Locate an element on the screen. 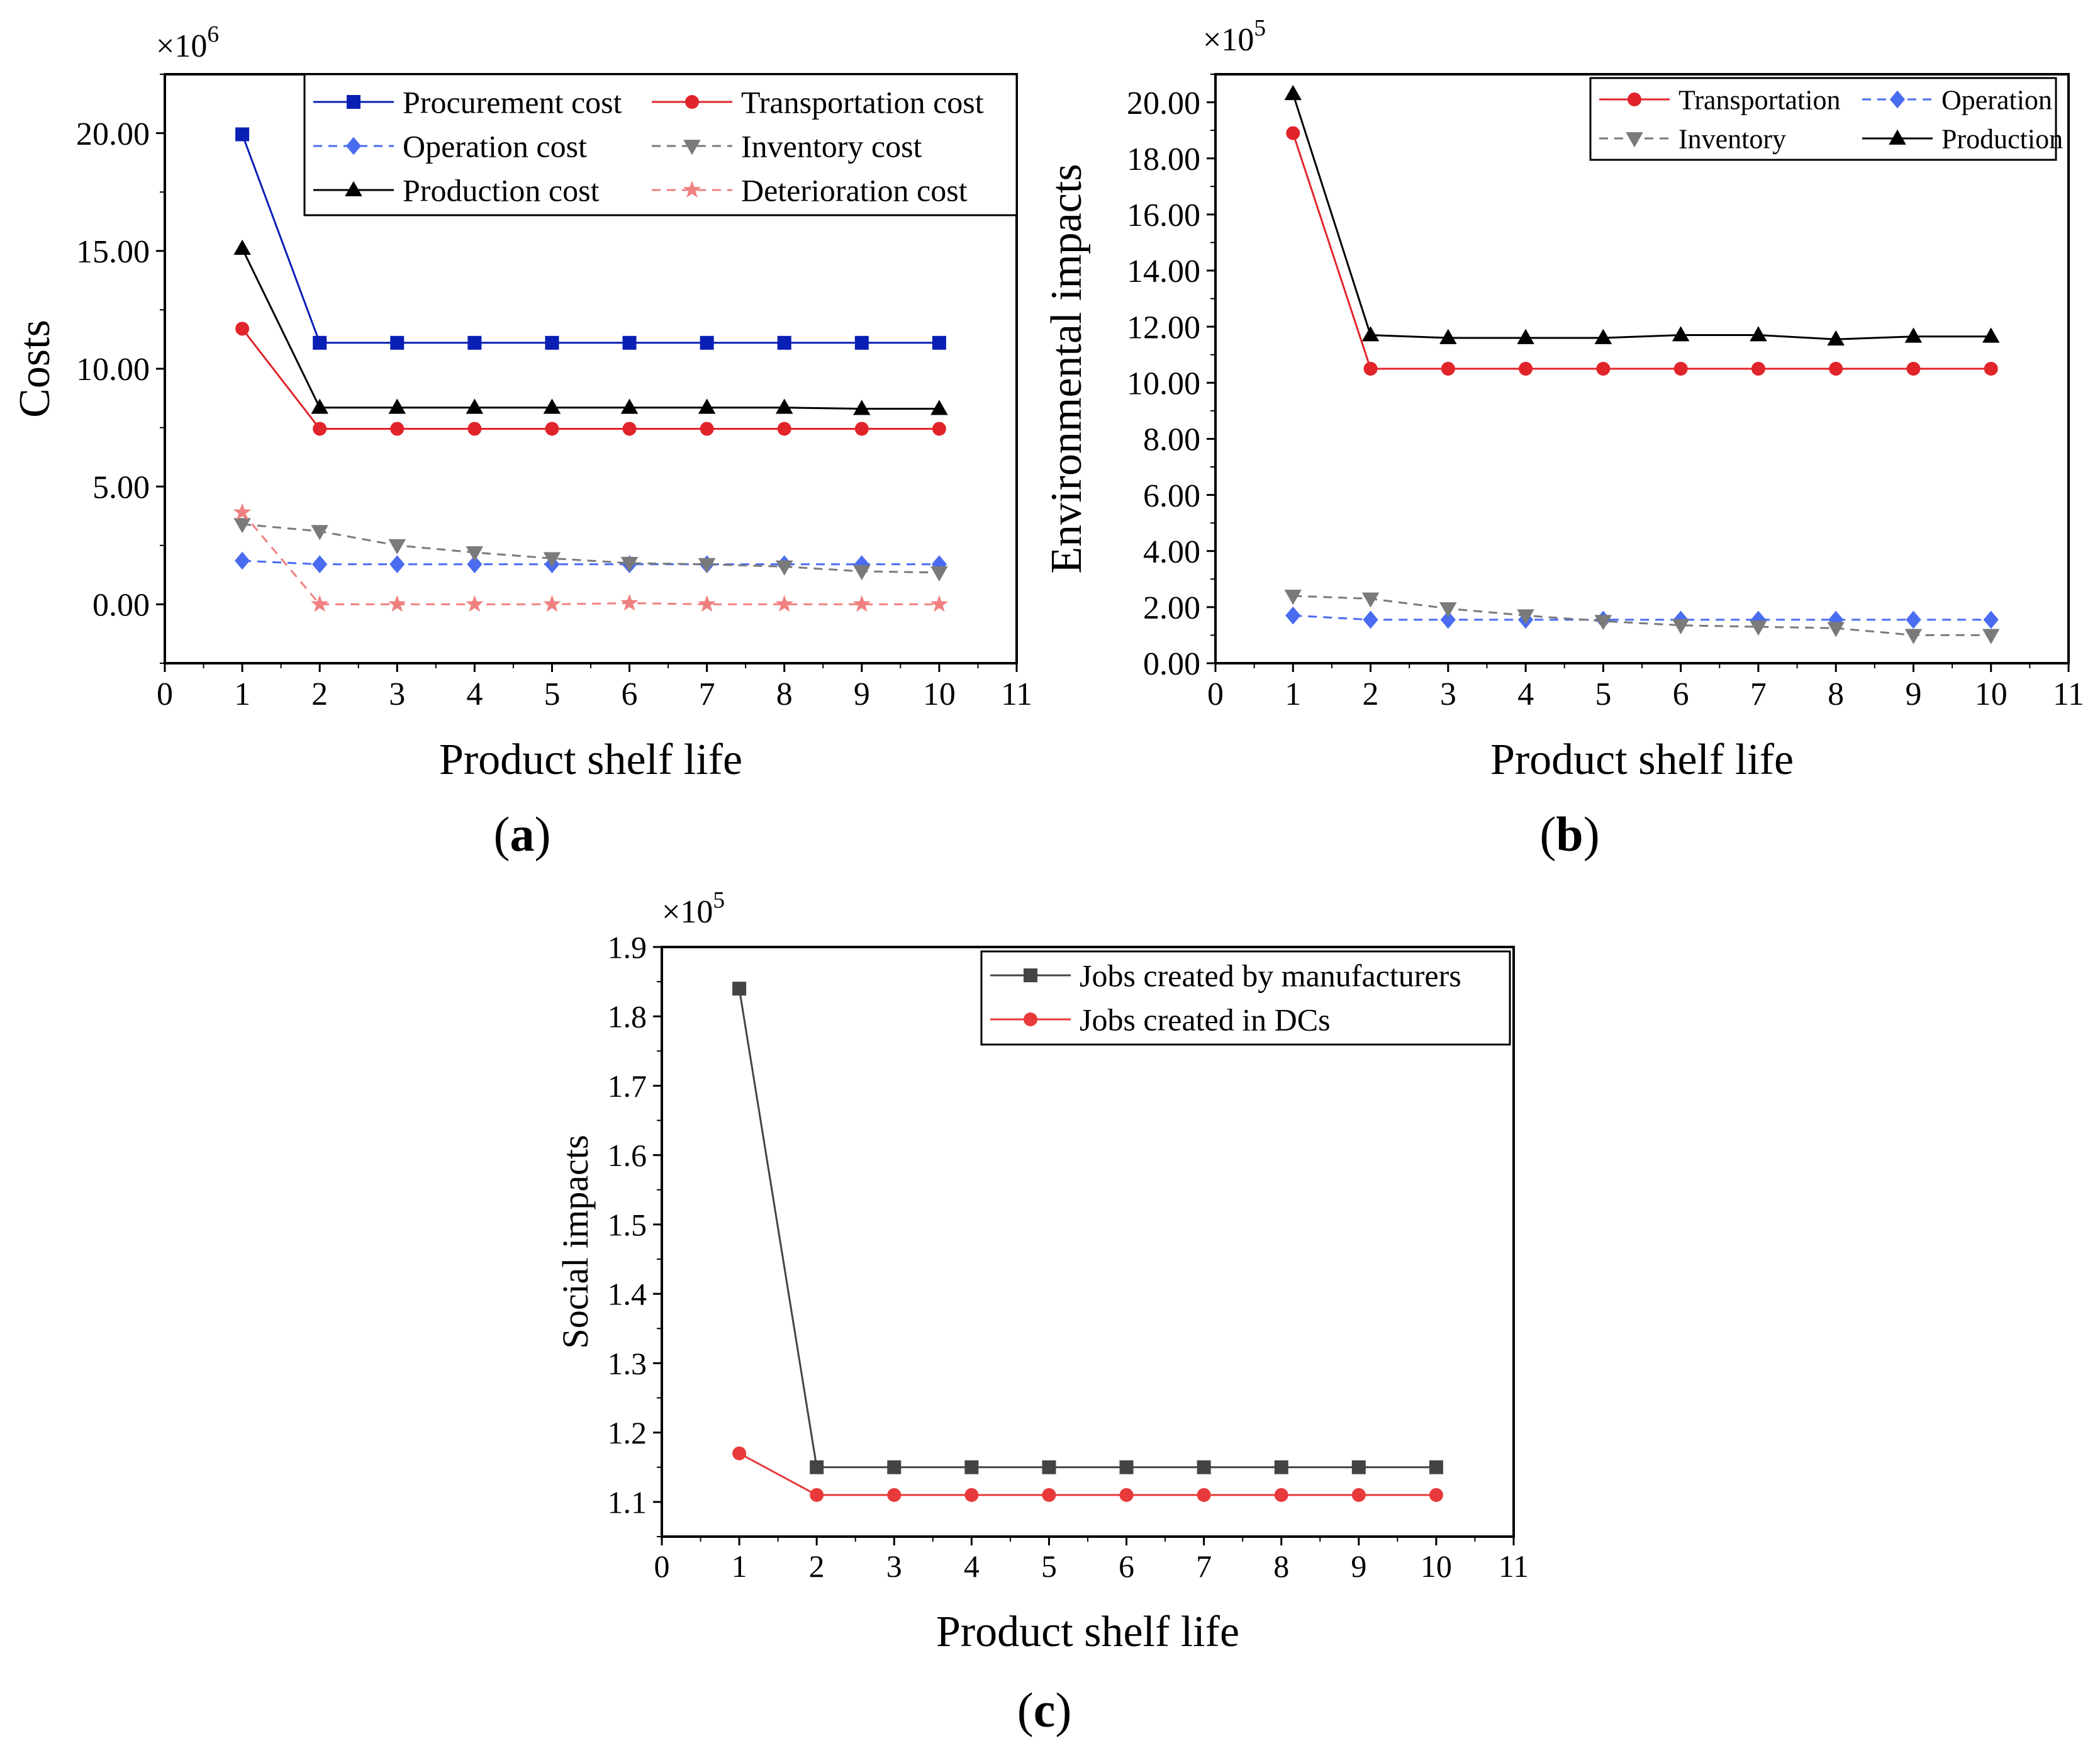 Image resolution: width=2100 pixels, height=1743 pixels. panel-b-line-operation is located at coordinates (1642, 617).